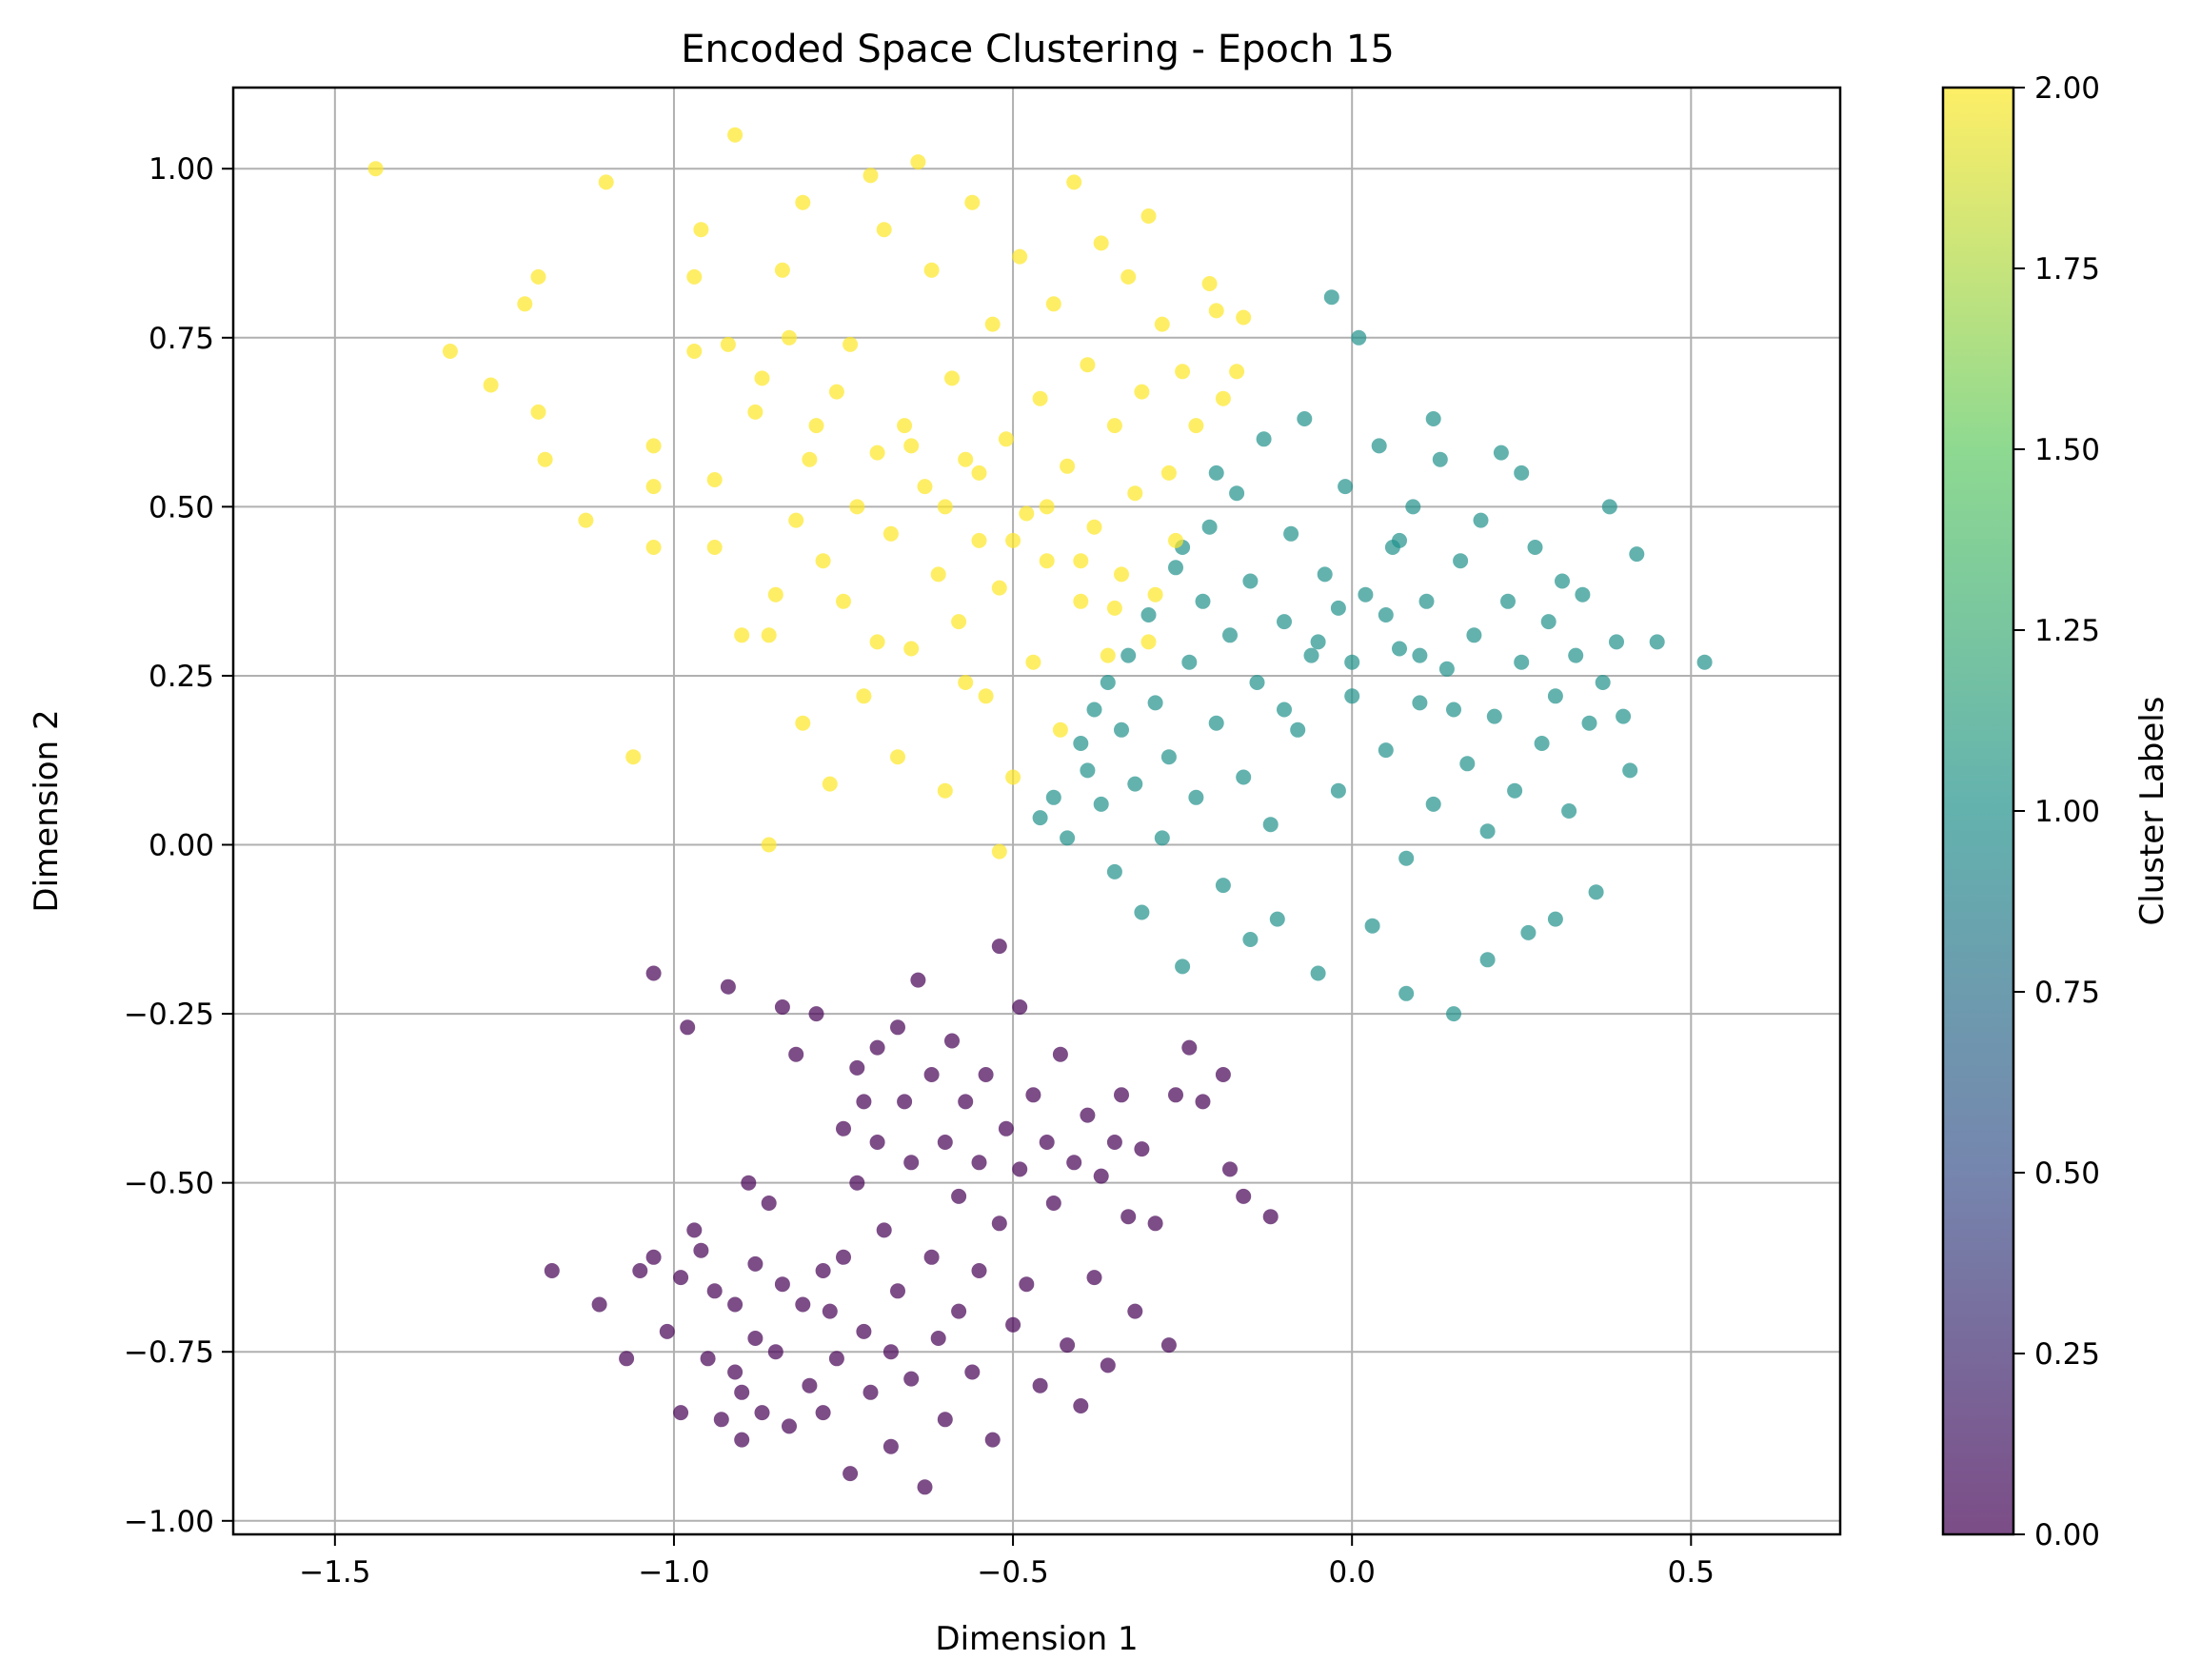 The height and width of the screenshot is (1680, 2201). Describe the element at coordinates (181, 846) in the screenshot. I see `y-tick-label: 0.00` at that location.